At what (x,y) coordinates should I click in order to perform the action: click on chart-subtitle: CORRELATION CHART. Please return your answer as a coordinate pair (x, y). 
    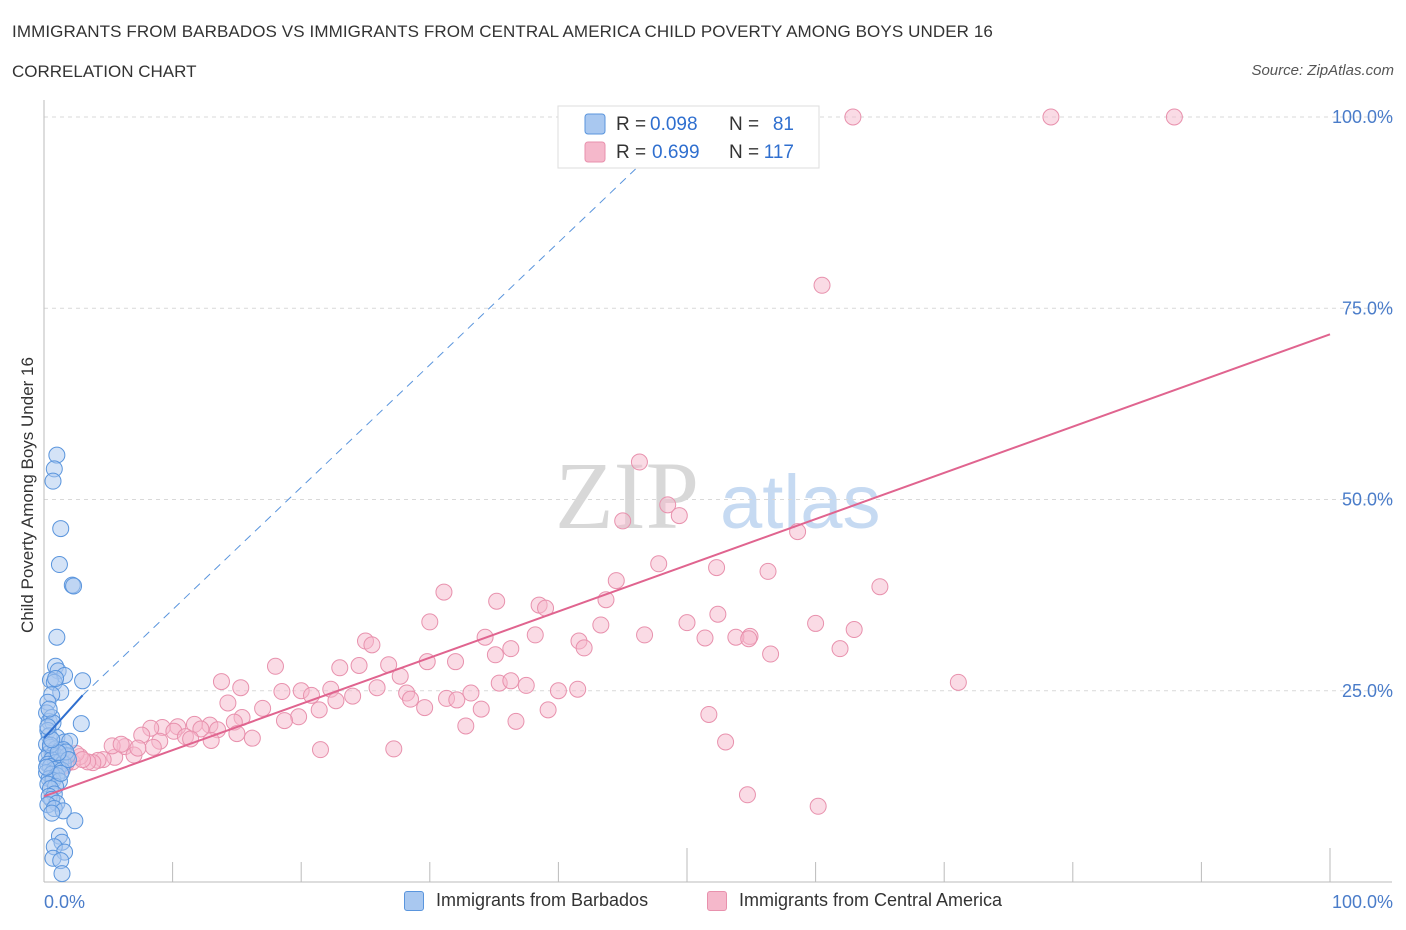
    Looking at the image, I should click on (104, 71).